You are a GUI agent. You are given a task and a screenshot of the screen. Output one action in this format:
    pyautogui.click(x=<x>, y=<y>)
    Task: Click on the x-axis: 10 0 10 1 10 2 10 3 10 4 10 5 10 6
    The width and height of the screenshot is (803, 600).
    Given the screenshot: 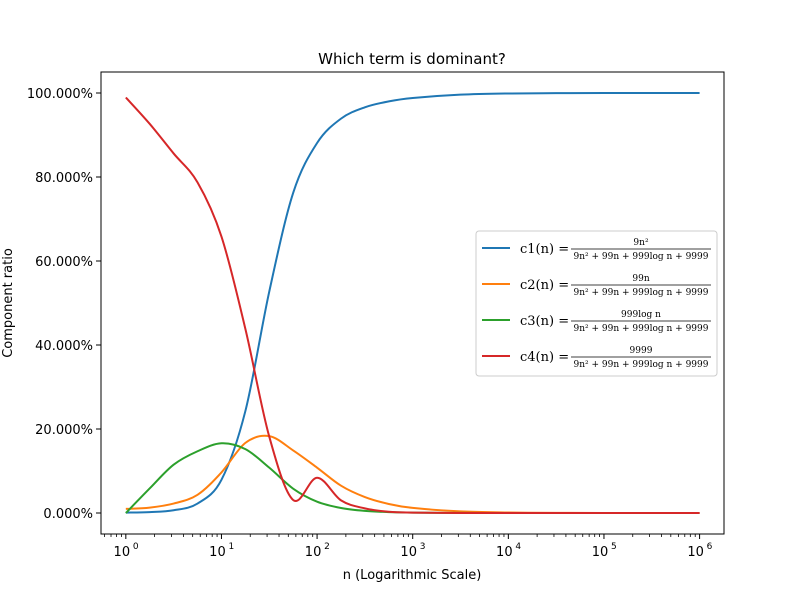 What is the action you would take?
    pyautogui.click(x=408, y=547)
    